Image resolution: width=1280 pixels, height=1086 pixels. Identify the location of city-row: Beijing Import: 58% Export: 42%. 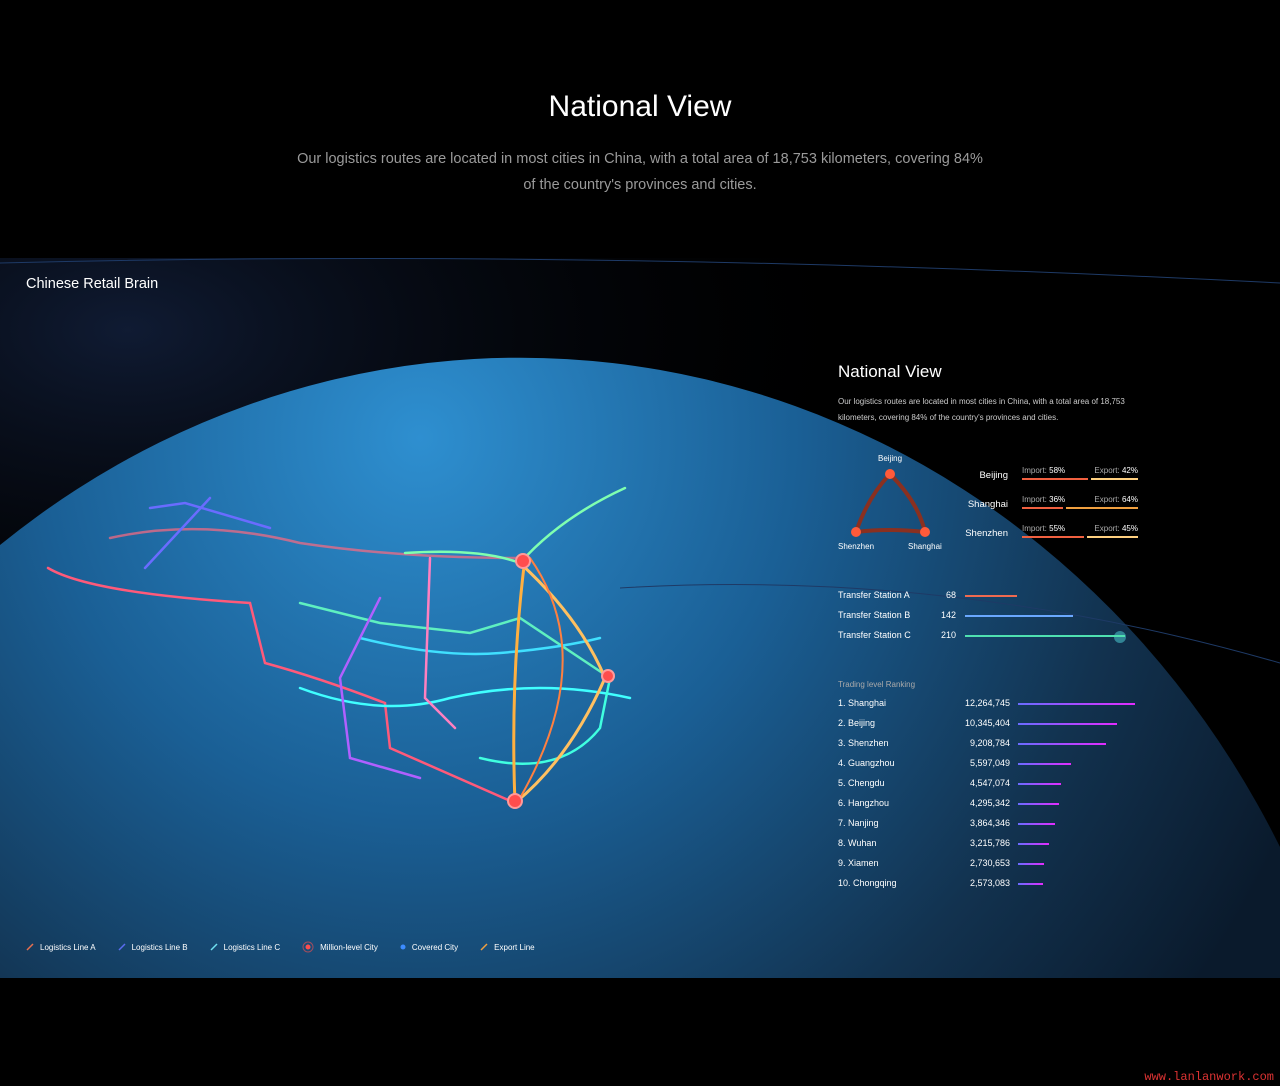
(1048, 478).